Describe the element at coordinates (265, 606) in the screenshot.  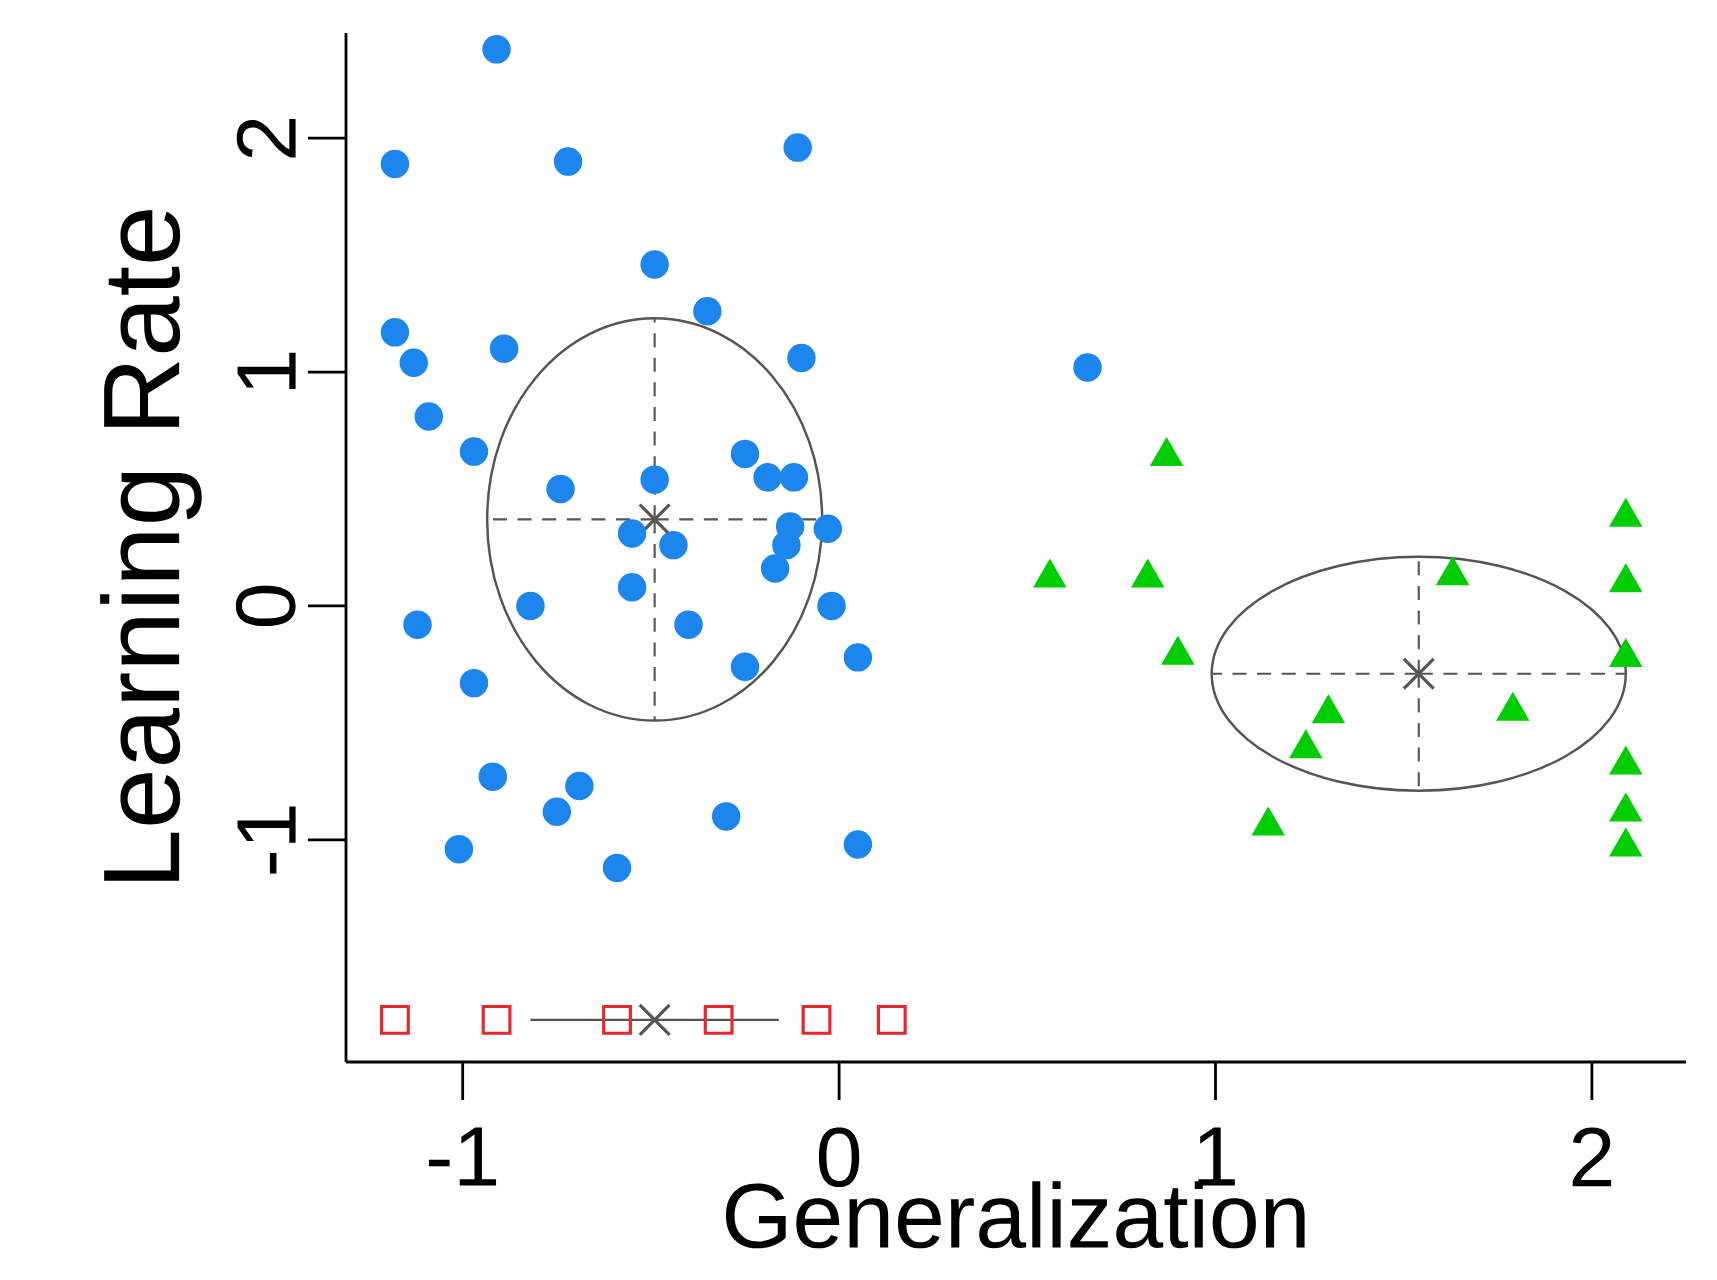
I see `y-tick-label: 0` at that location.